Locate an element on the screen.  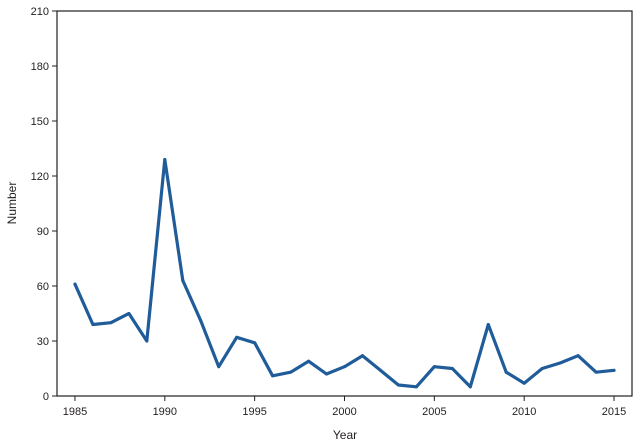
x-tick-label: 2005 is located at coordinates (434, 412).